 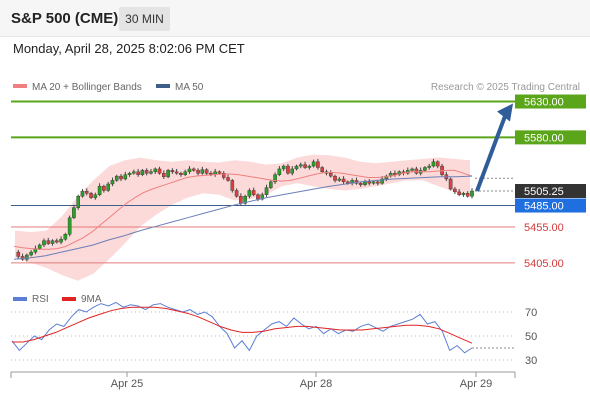 I want to click on level-tag-5485.00, so click(x=550, y=205).